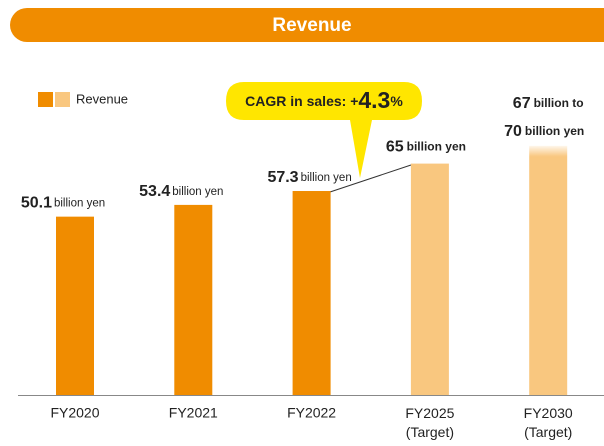 This screenshot has height=446, width=604. I want to click on data-label-value: 65, so click(395, 147).